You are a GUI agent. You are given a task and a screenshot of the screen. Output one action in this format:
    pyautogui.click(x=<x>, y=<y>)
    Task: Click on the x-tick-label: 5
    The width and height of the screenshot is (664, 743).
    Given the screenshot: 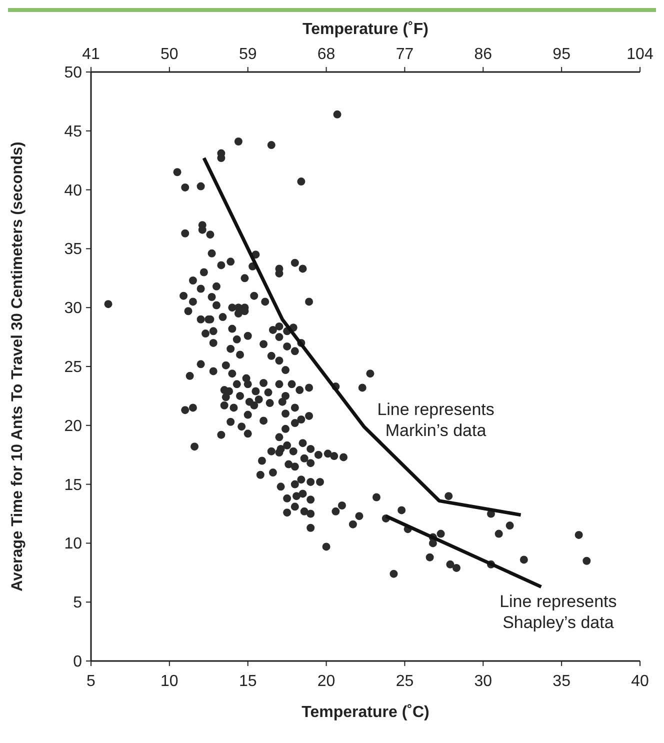 What is the action you would take?
    pyautogui.click(x=91, y=681)
    